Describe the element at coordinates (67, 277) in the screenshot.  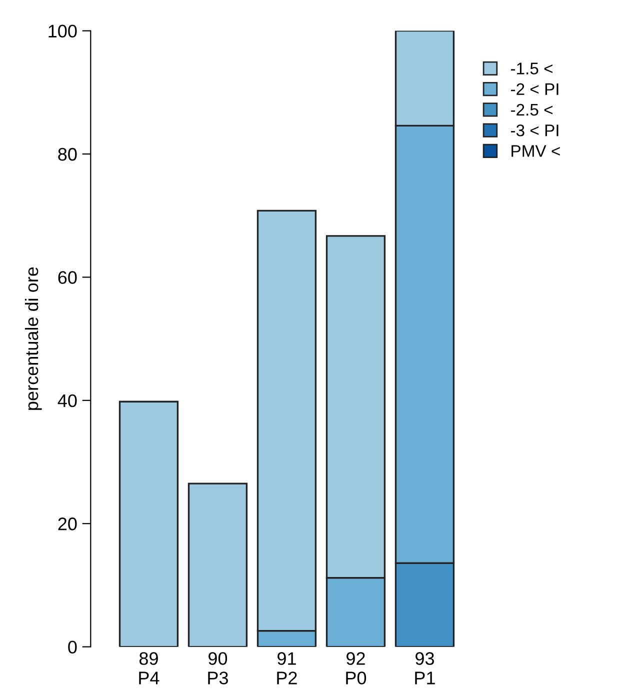
I see `y-tick-label: 60` at that location.